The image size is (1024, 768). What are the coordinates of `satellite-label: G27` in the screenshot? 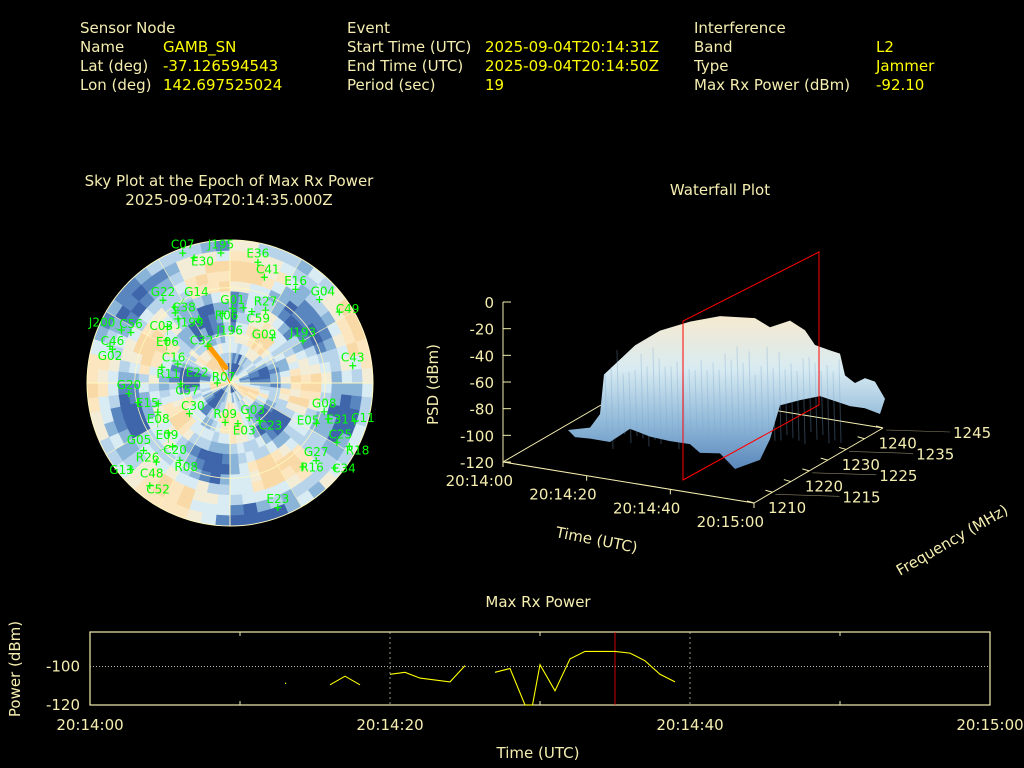 It's located at (316, 452).